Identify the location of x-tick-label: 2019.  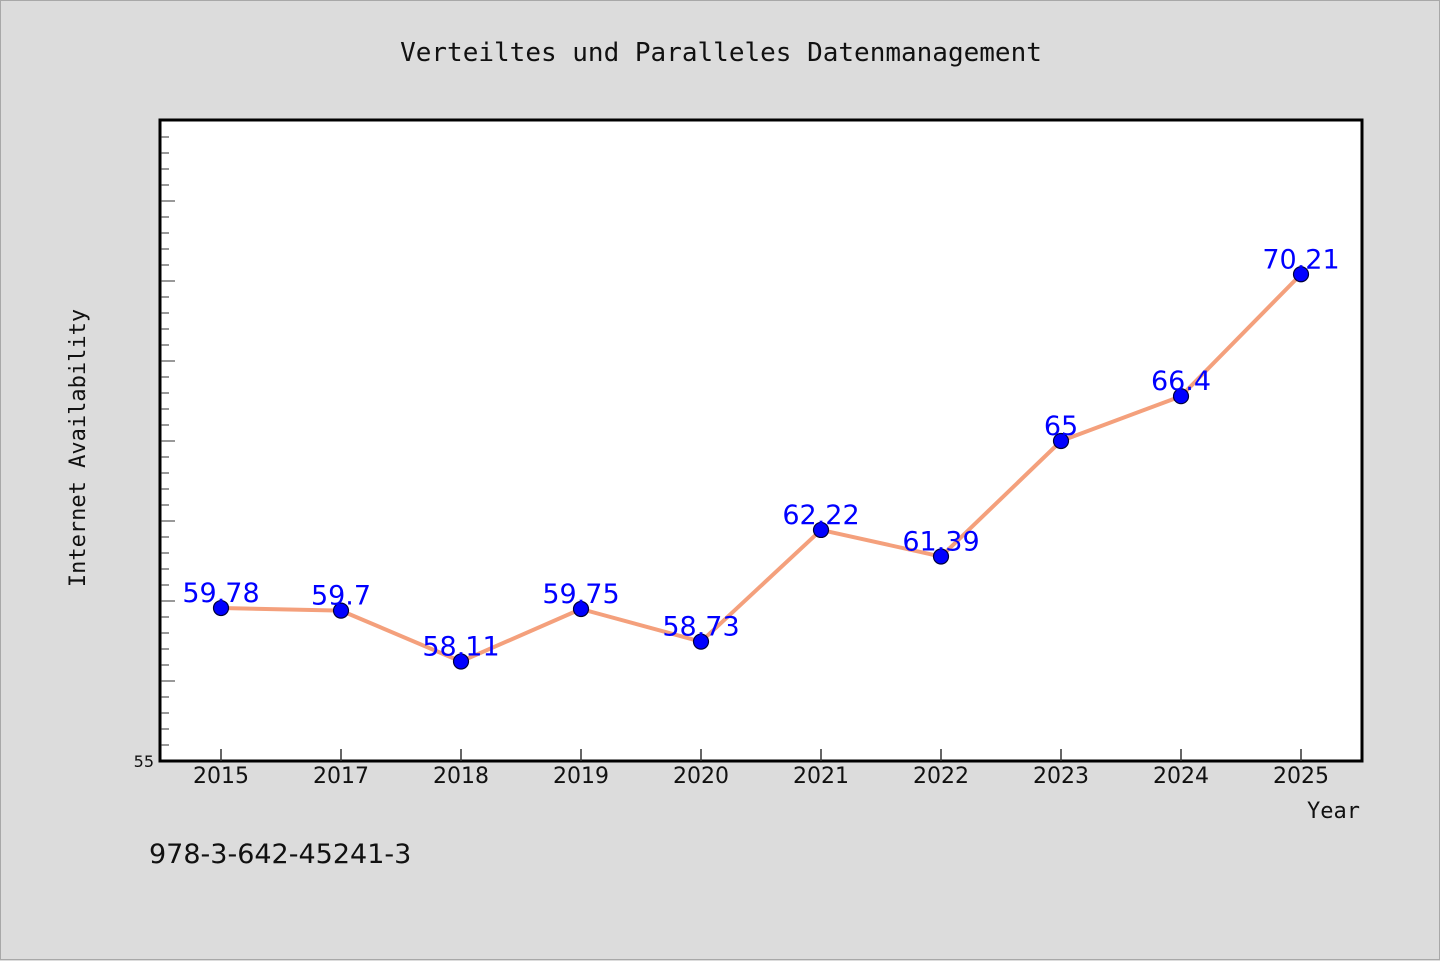
(581, 776).